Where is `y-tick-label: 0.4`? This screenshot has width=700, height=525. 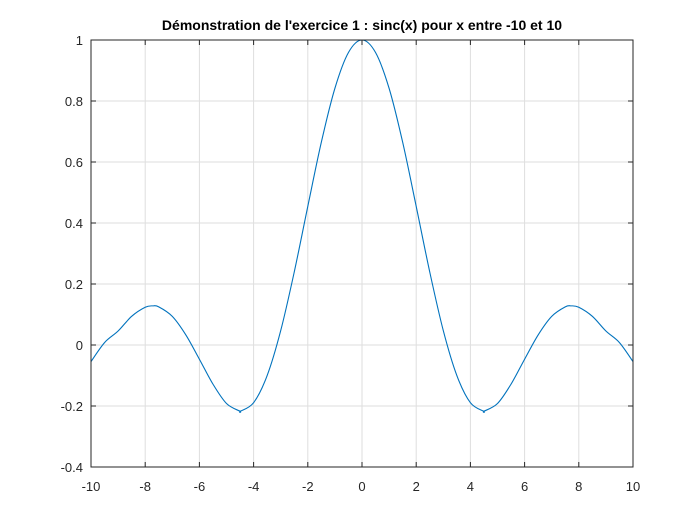
y-tick-label: 0.4 is located at coordinates (74, 223).